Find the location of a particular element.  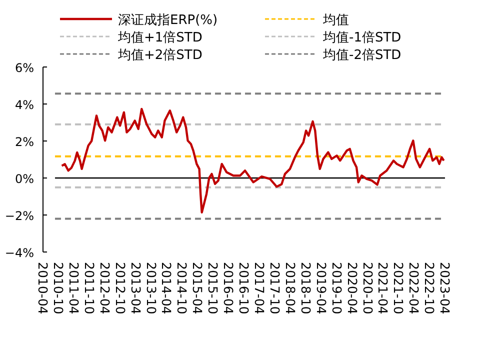

x-tick-label: 2017-04 is located at coordinates (259, 288).